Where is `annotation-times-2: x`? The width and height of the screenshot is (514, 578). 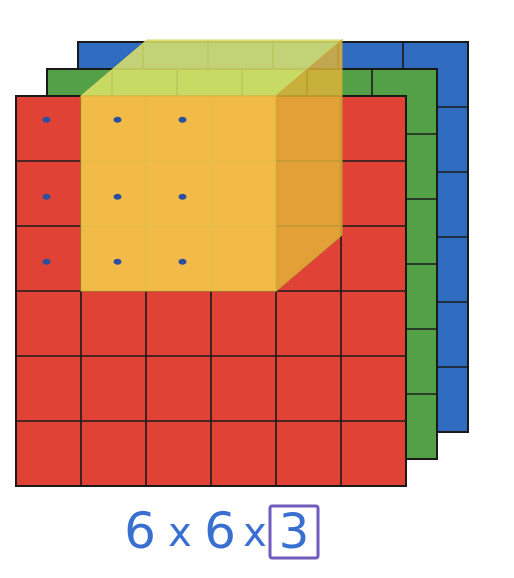 annotation-times-2: x is located at coordinates (255, 533).